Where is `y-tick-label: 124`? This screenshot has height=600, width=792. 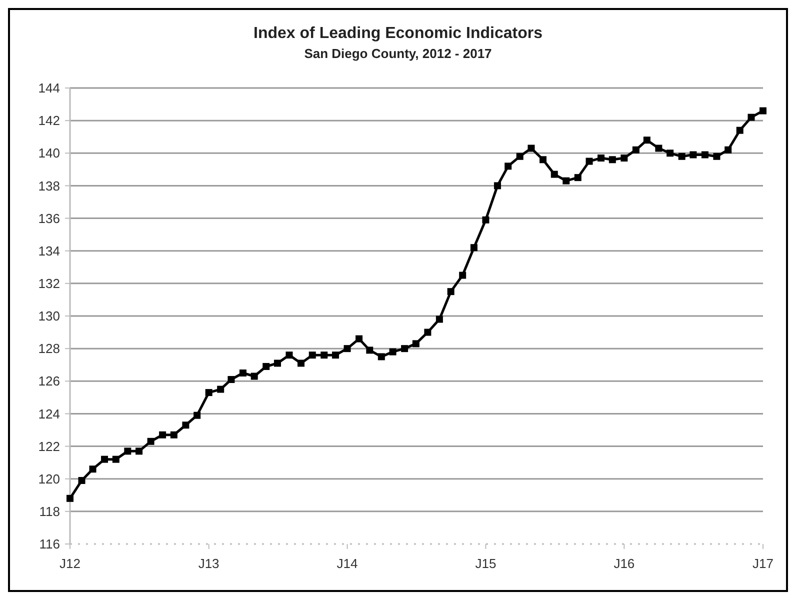
y-tick-label: 124 is located at coordinates (49, 414).